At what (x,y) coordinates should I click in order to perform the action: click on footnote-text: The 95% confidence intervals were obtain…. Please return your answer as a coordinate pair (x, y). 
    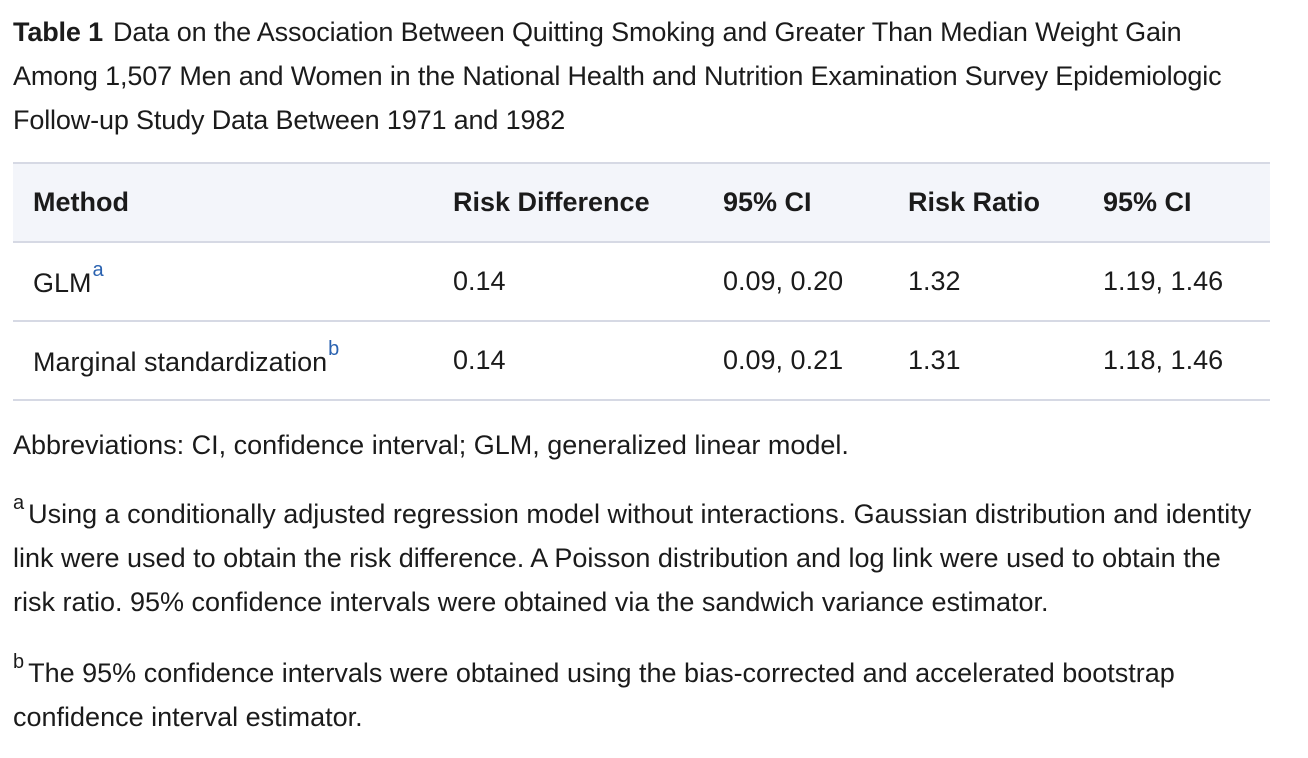
    Looking at the image, I should click on (594, 695).